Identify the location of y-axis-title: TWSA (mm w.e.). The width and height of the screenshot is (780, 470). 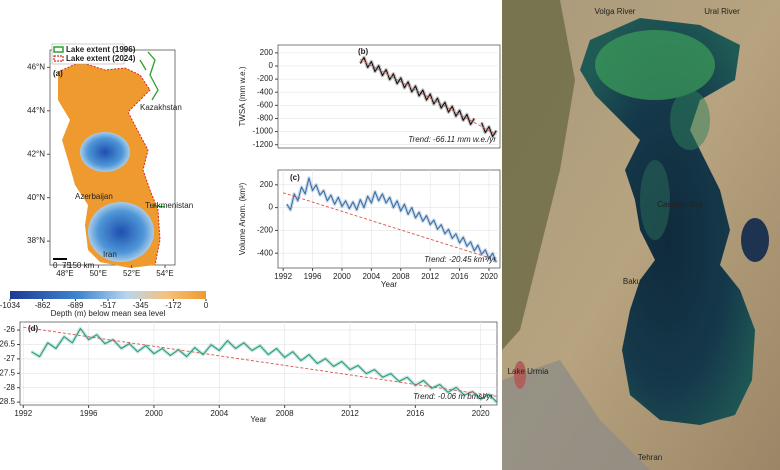
(242, 96).